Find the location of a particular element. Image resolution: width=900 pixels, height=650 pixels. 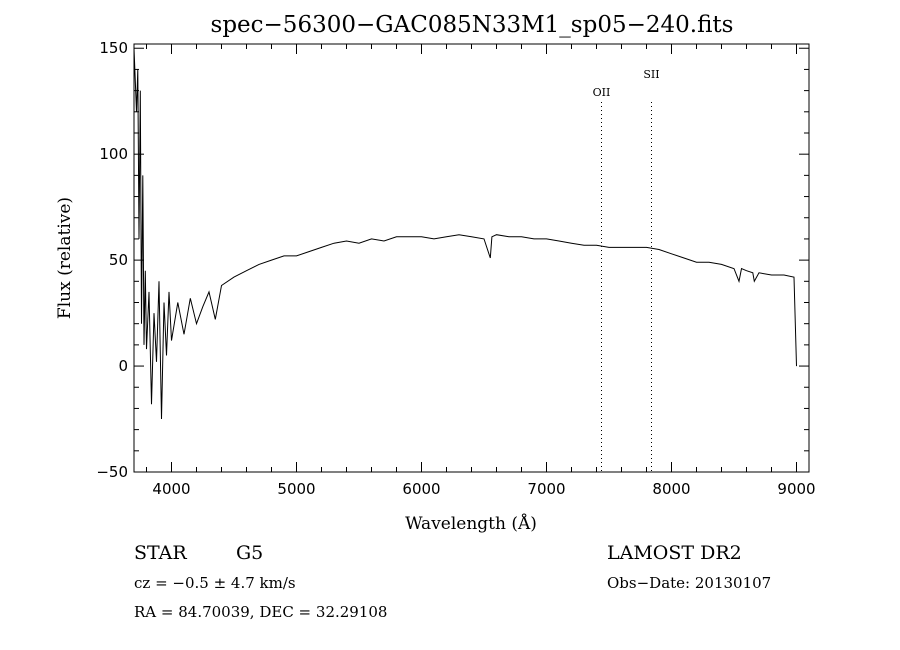

emission-line-markers: OII SII is located at coordinates (626, 270).